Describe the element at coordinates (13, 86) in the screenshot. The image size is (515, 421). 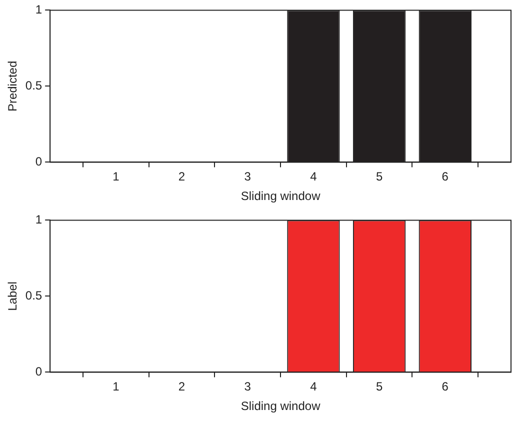
I see `y-axis-title: Predicted` at that location.